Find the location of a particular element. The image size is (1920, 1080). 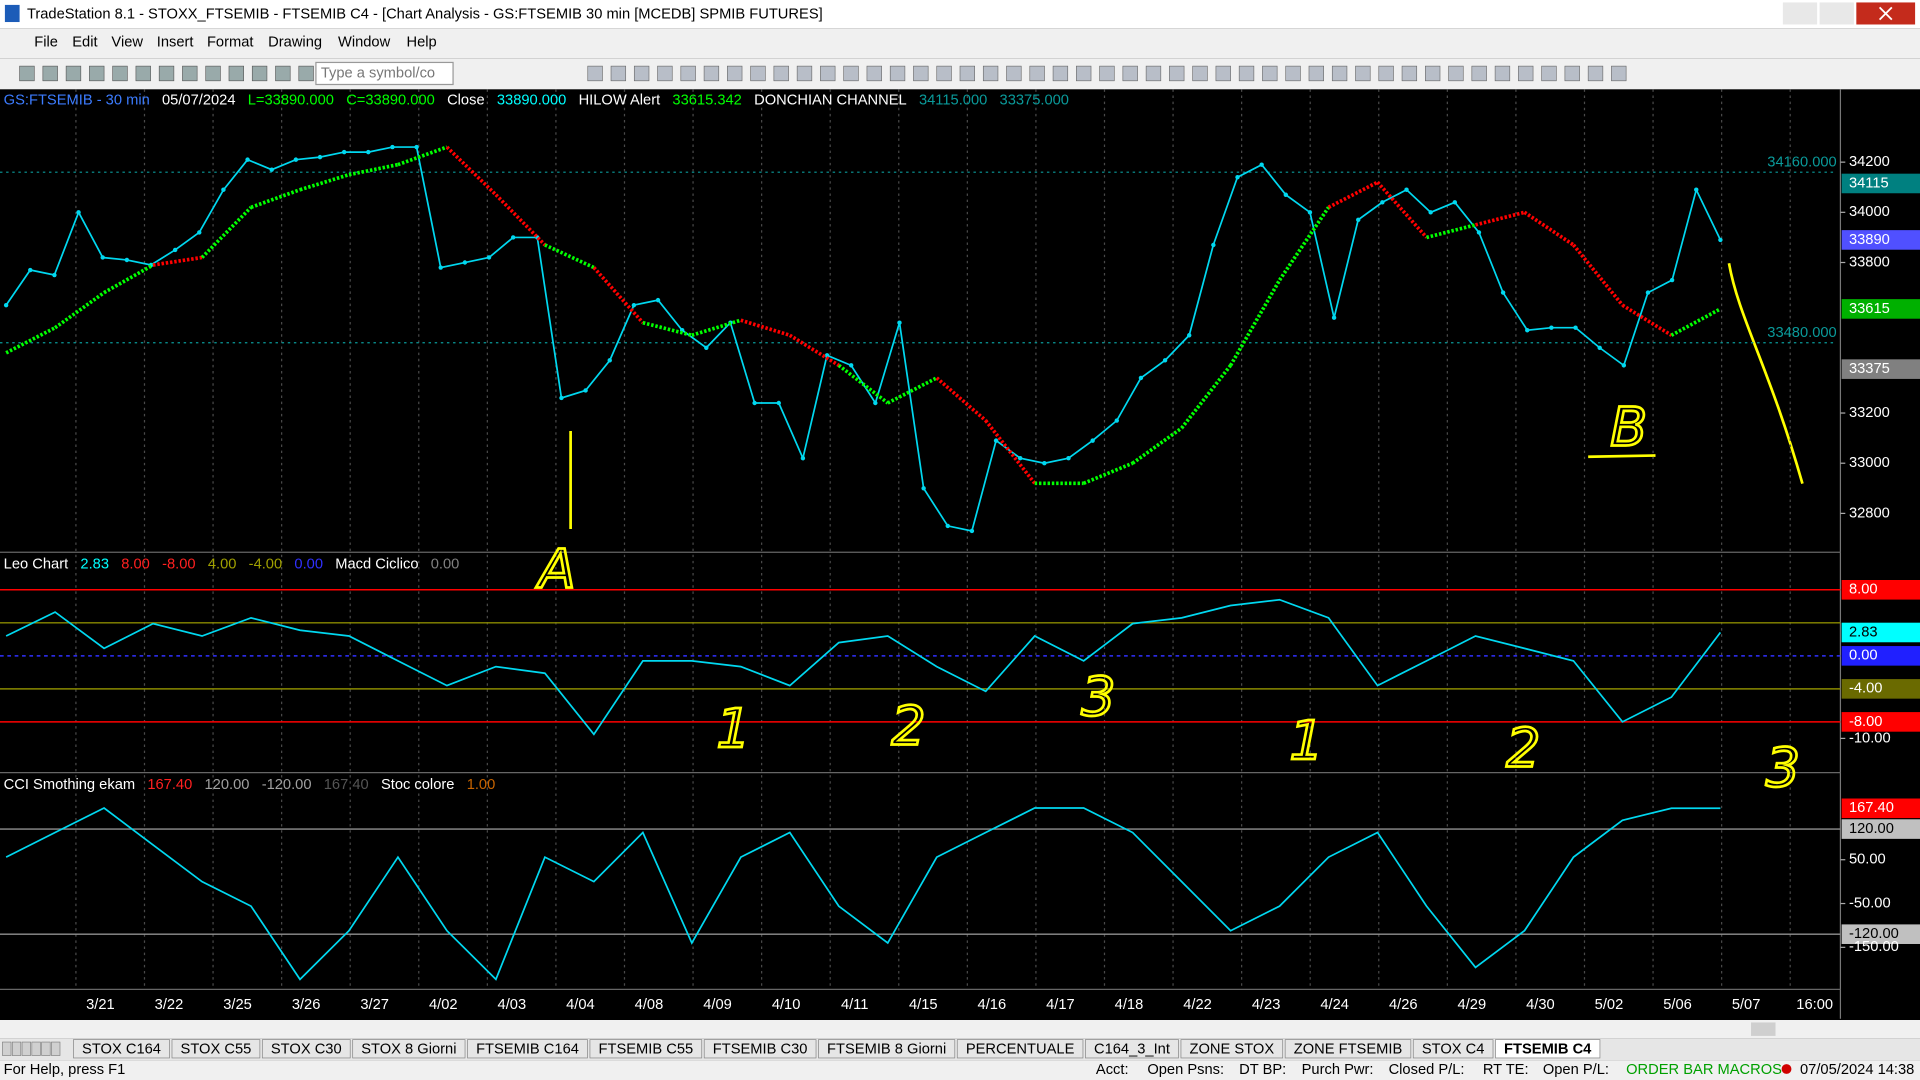

menu-item: Drawing is located at coordinates (295, 43).